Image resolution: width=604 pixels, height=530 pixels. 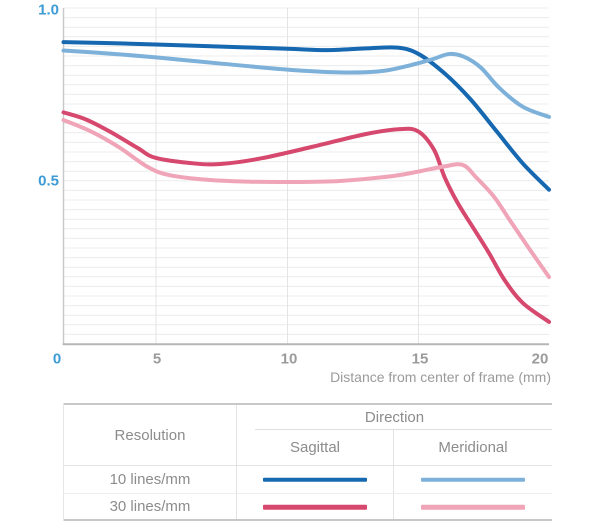 I want to click on x-tick-label-5: 5, so click(x=157, y=359).